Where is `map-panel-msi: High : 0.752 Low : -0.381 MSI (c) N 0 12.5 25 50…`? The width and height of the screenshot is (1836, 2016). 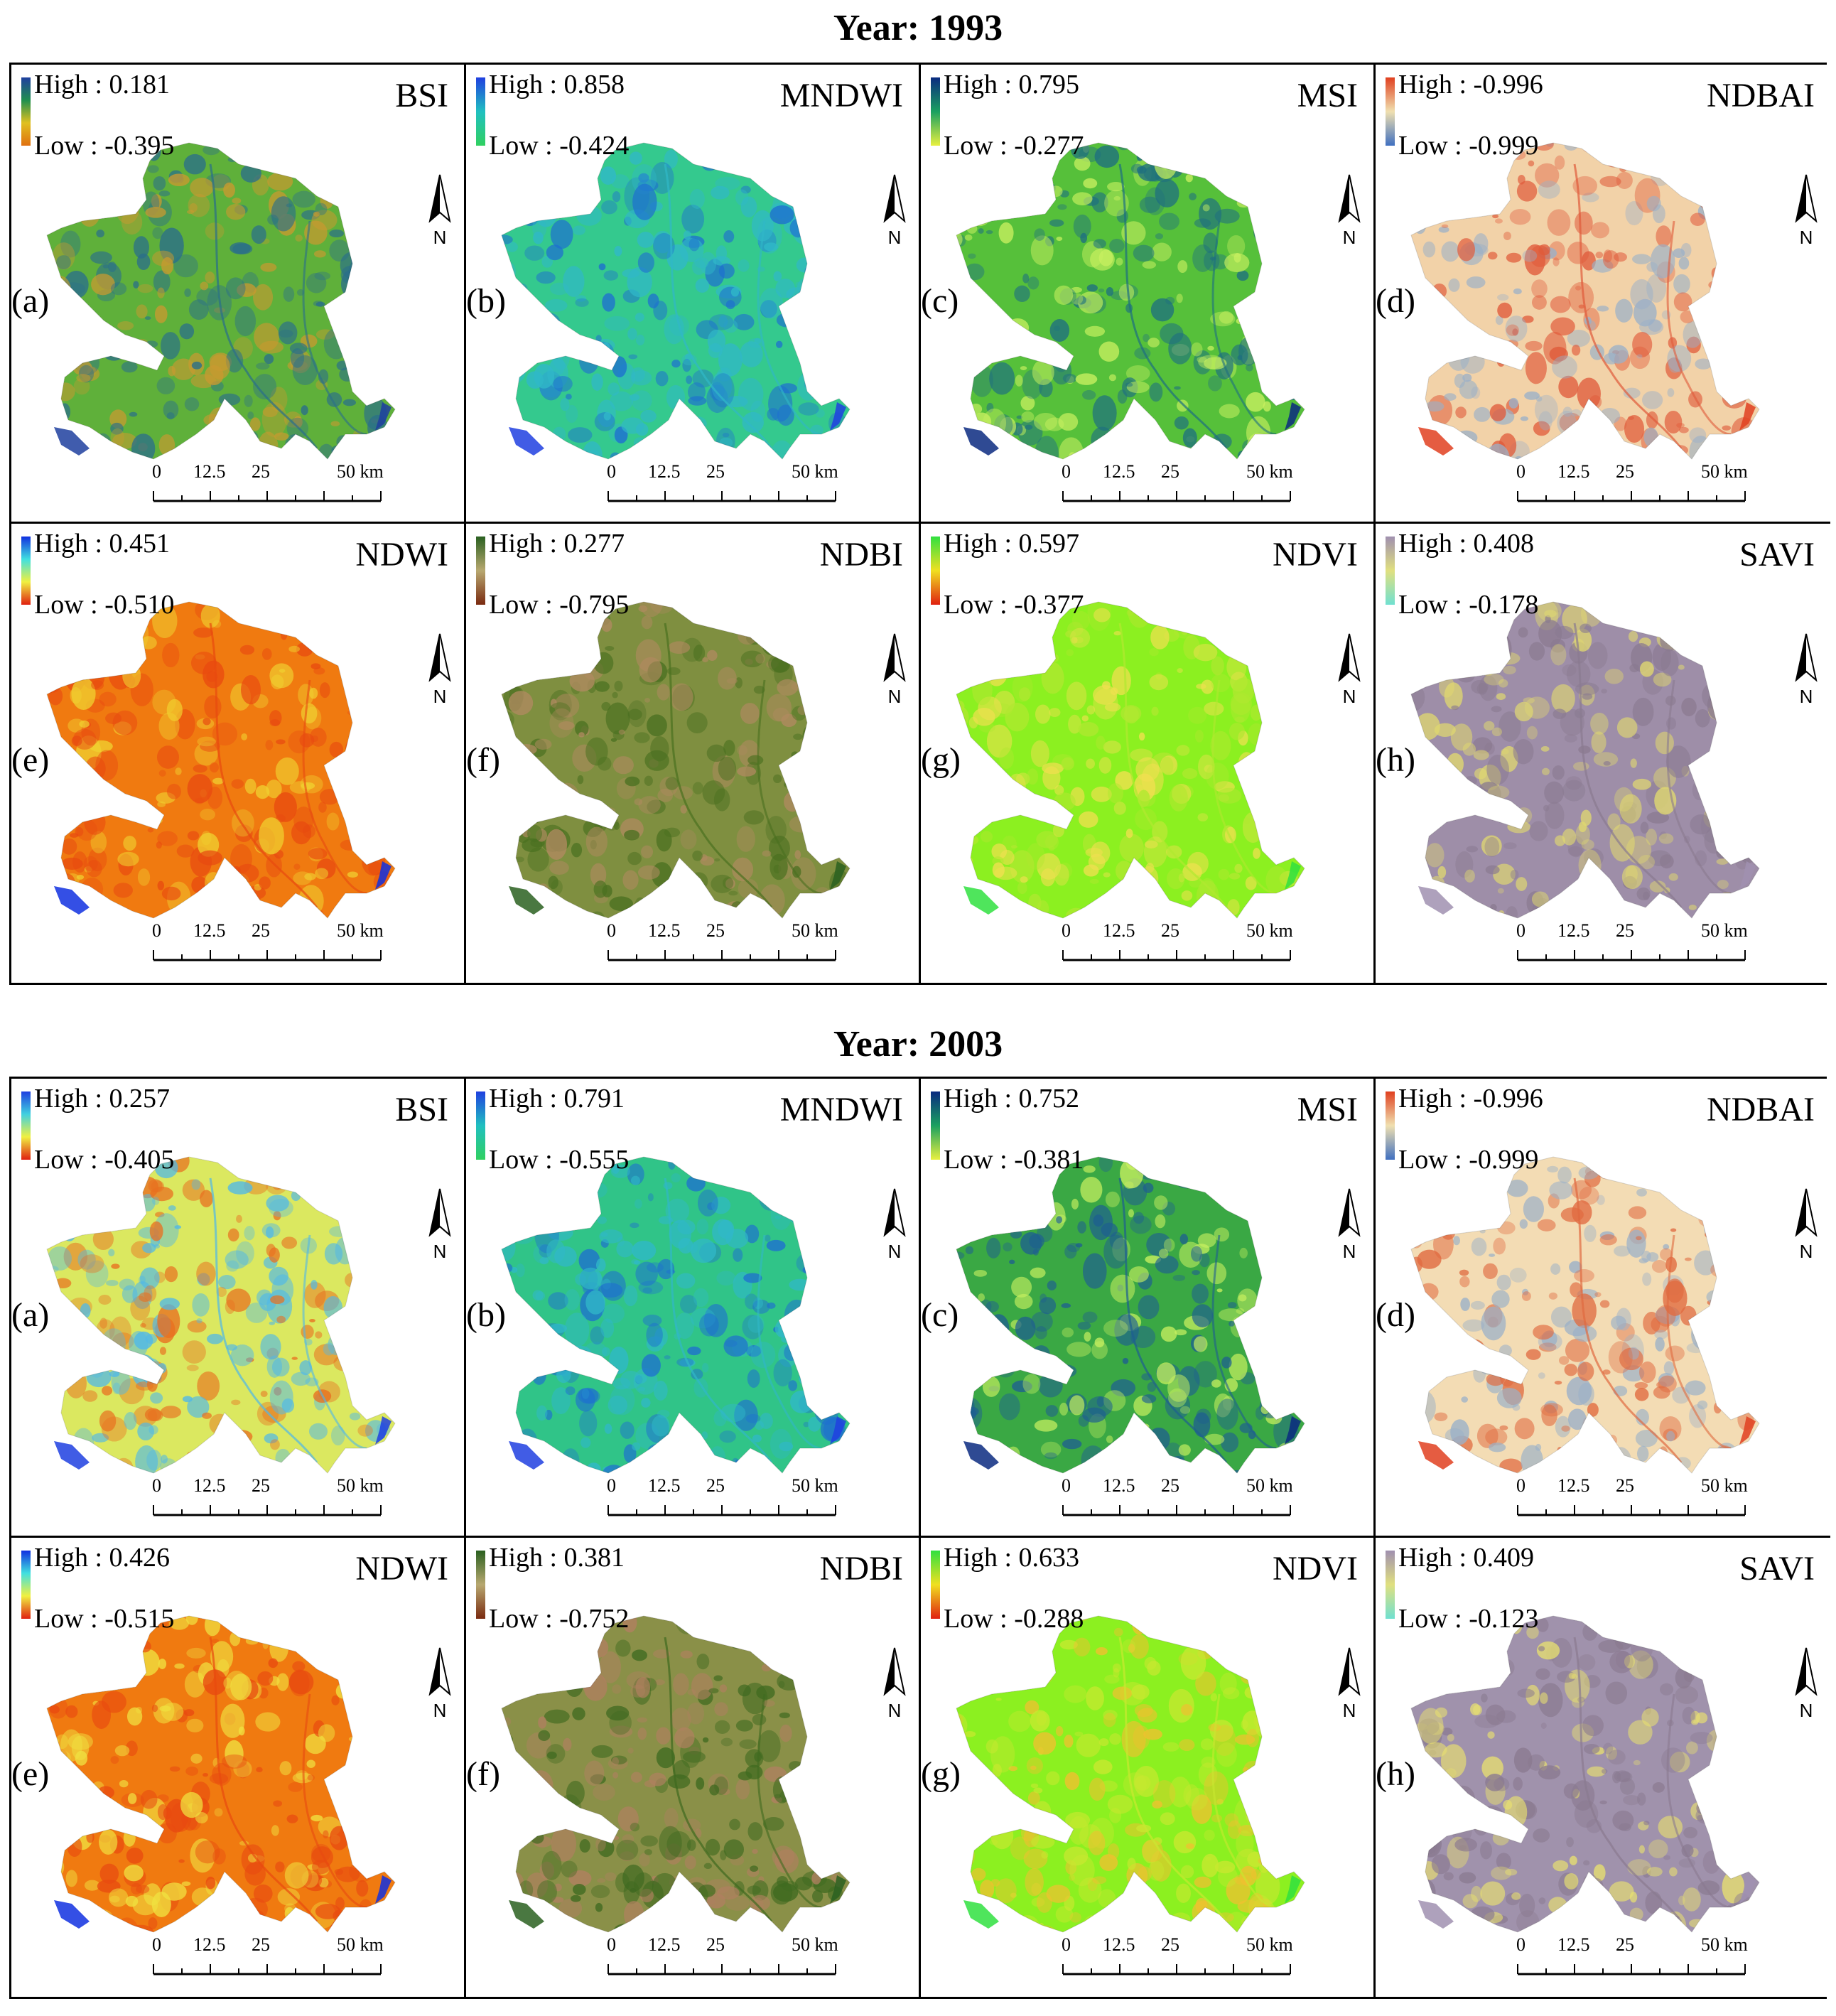
map-panel-msi: High : 0.752 Low : -0.381 MSI (c) N 0 12.5 25 50… is located at coordinates (1148, 1308).